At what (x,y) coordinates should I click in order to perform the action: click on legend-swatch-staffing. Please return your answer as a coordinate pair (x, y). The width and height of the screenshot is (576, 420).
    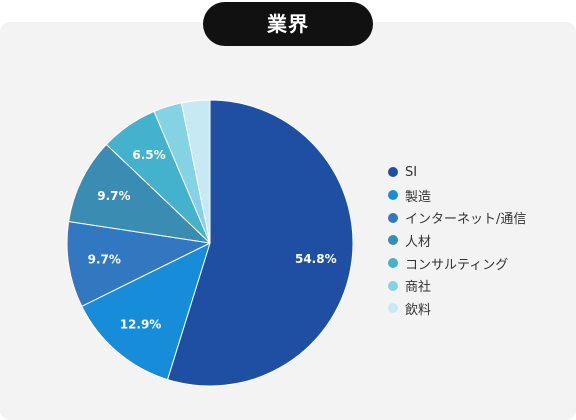
    Looking at the image, I should click on (393, 240).